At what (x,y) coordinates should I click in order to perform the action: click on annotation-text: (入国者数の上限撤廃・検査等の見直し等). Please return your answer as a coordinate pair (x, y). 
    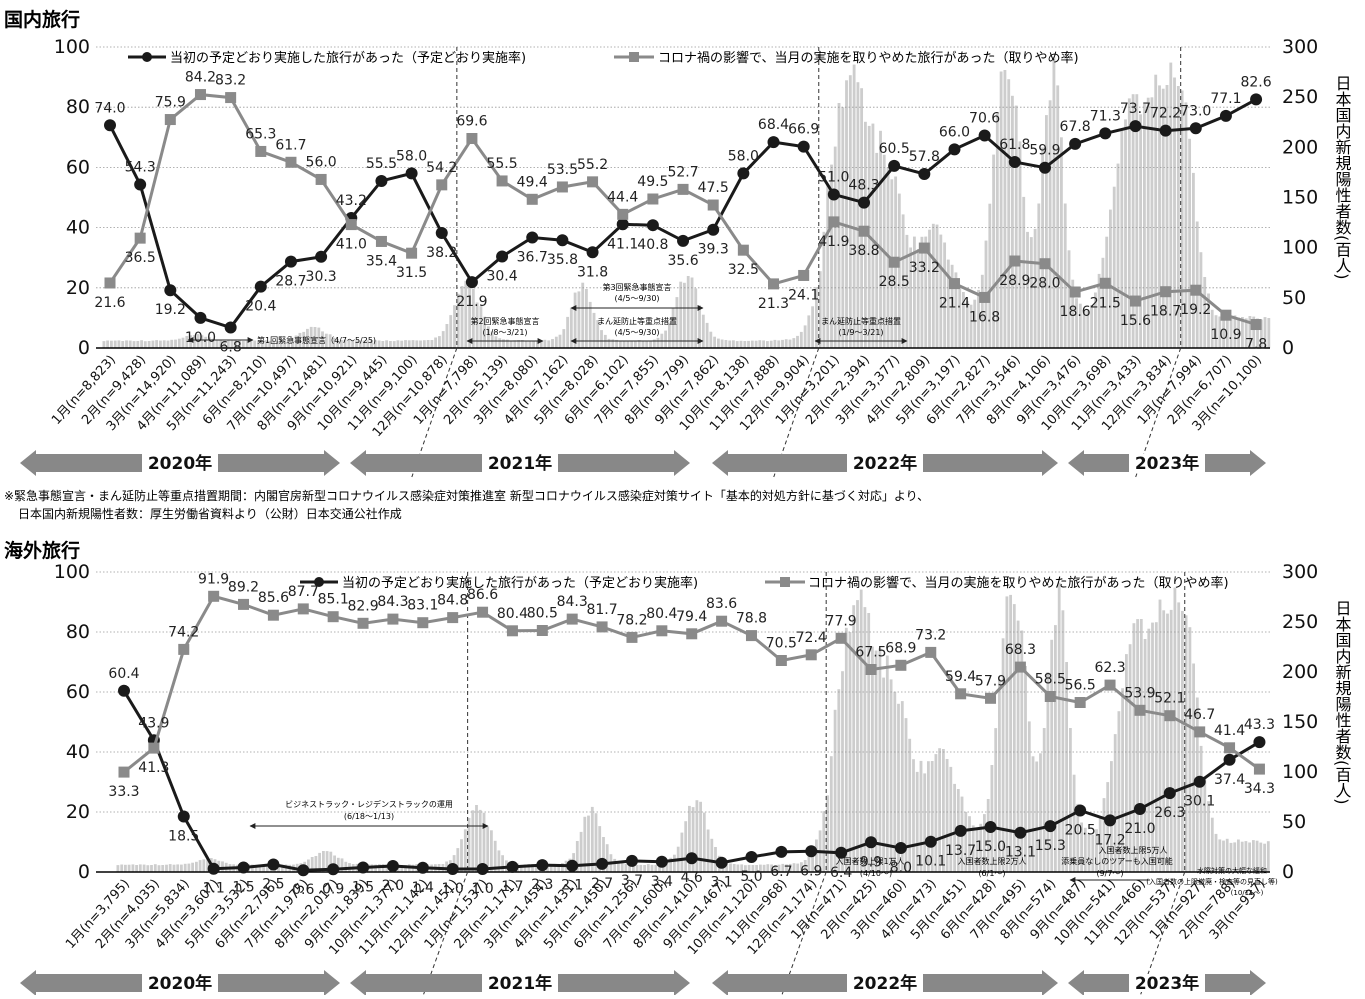
    Looking at the image, I should click on (1212, 881).